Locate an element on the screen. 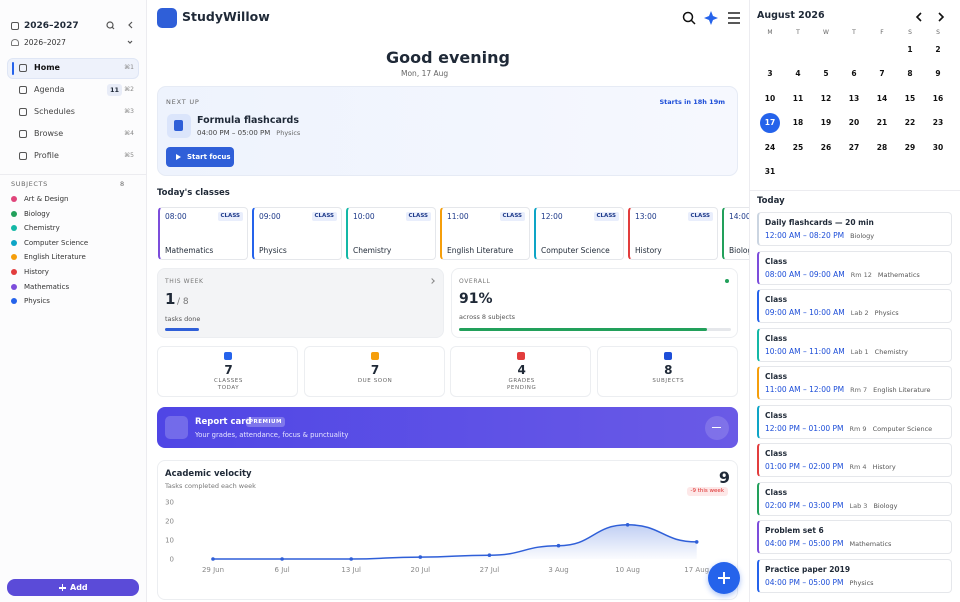 This screenshot has width=960, height=602. stat-card: 8 SUBJECTS is located at coordinates (667, 371).